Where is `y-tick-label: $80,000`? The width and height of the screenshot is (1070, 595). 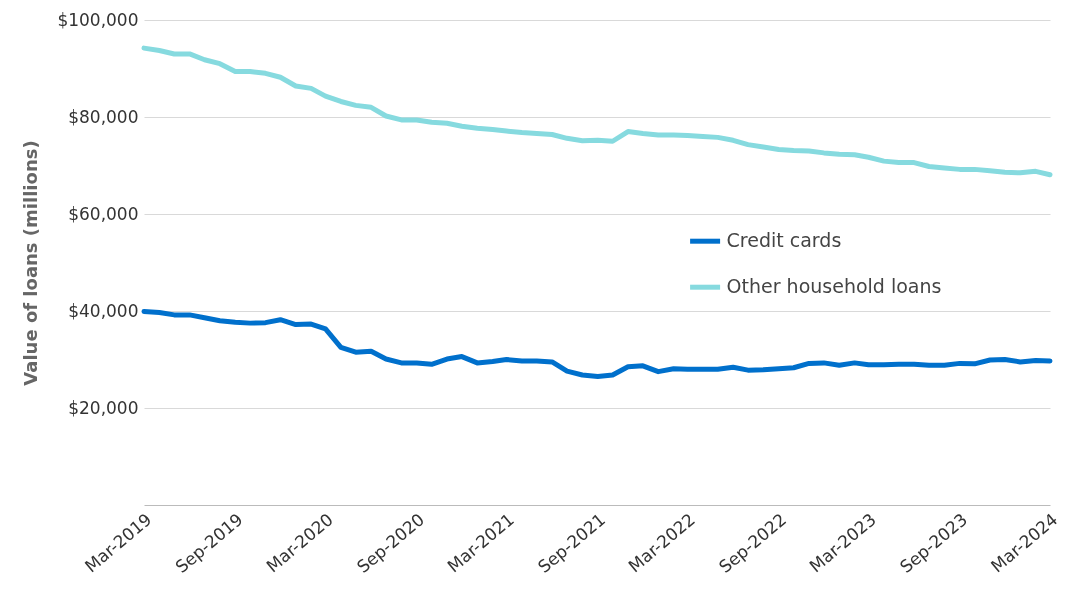
y-tick-label: $80,000 is located at coordinates (103, 116).